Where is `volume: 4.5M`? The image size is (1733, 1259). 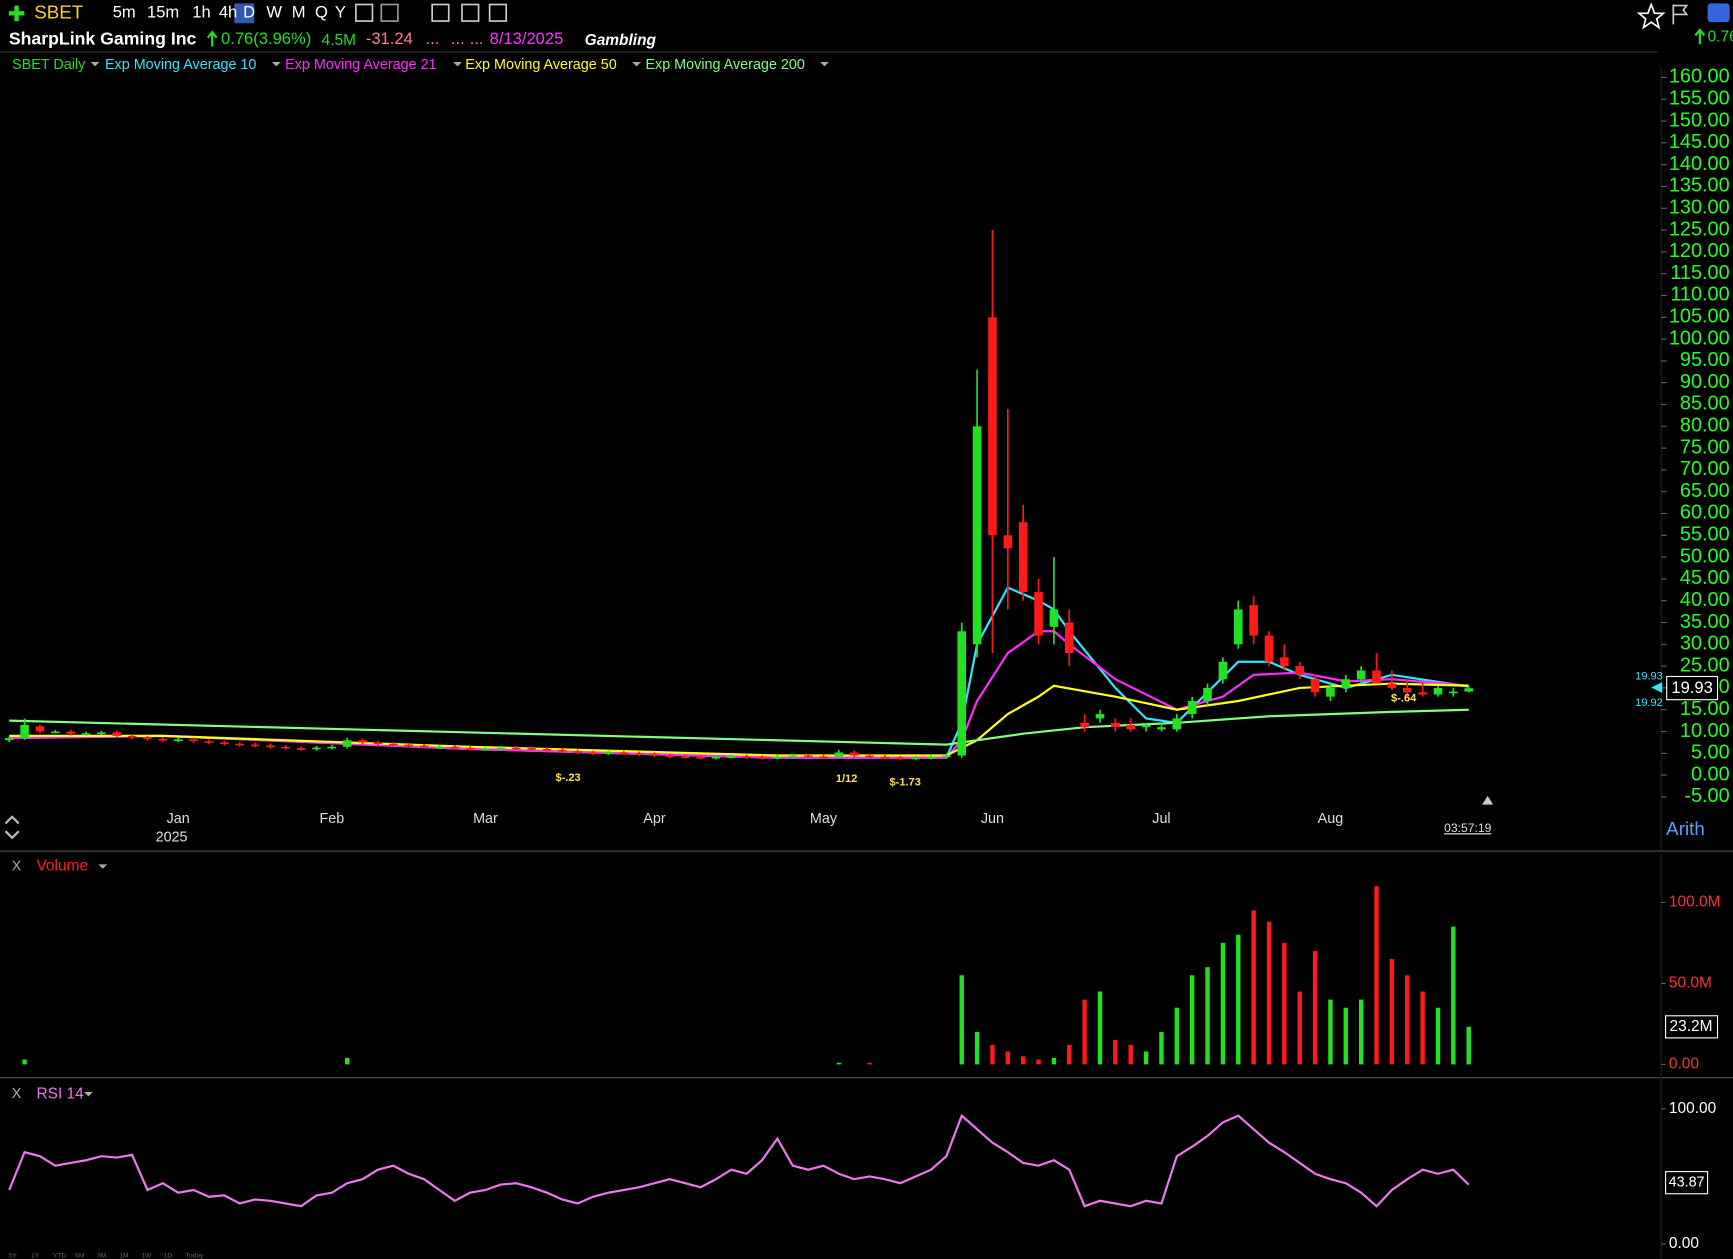 volume: 4.5M is located at coordinates (339, 40).